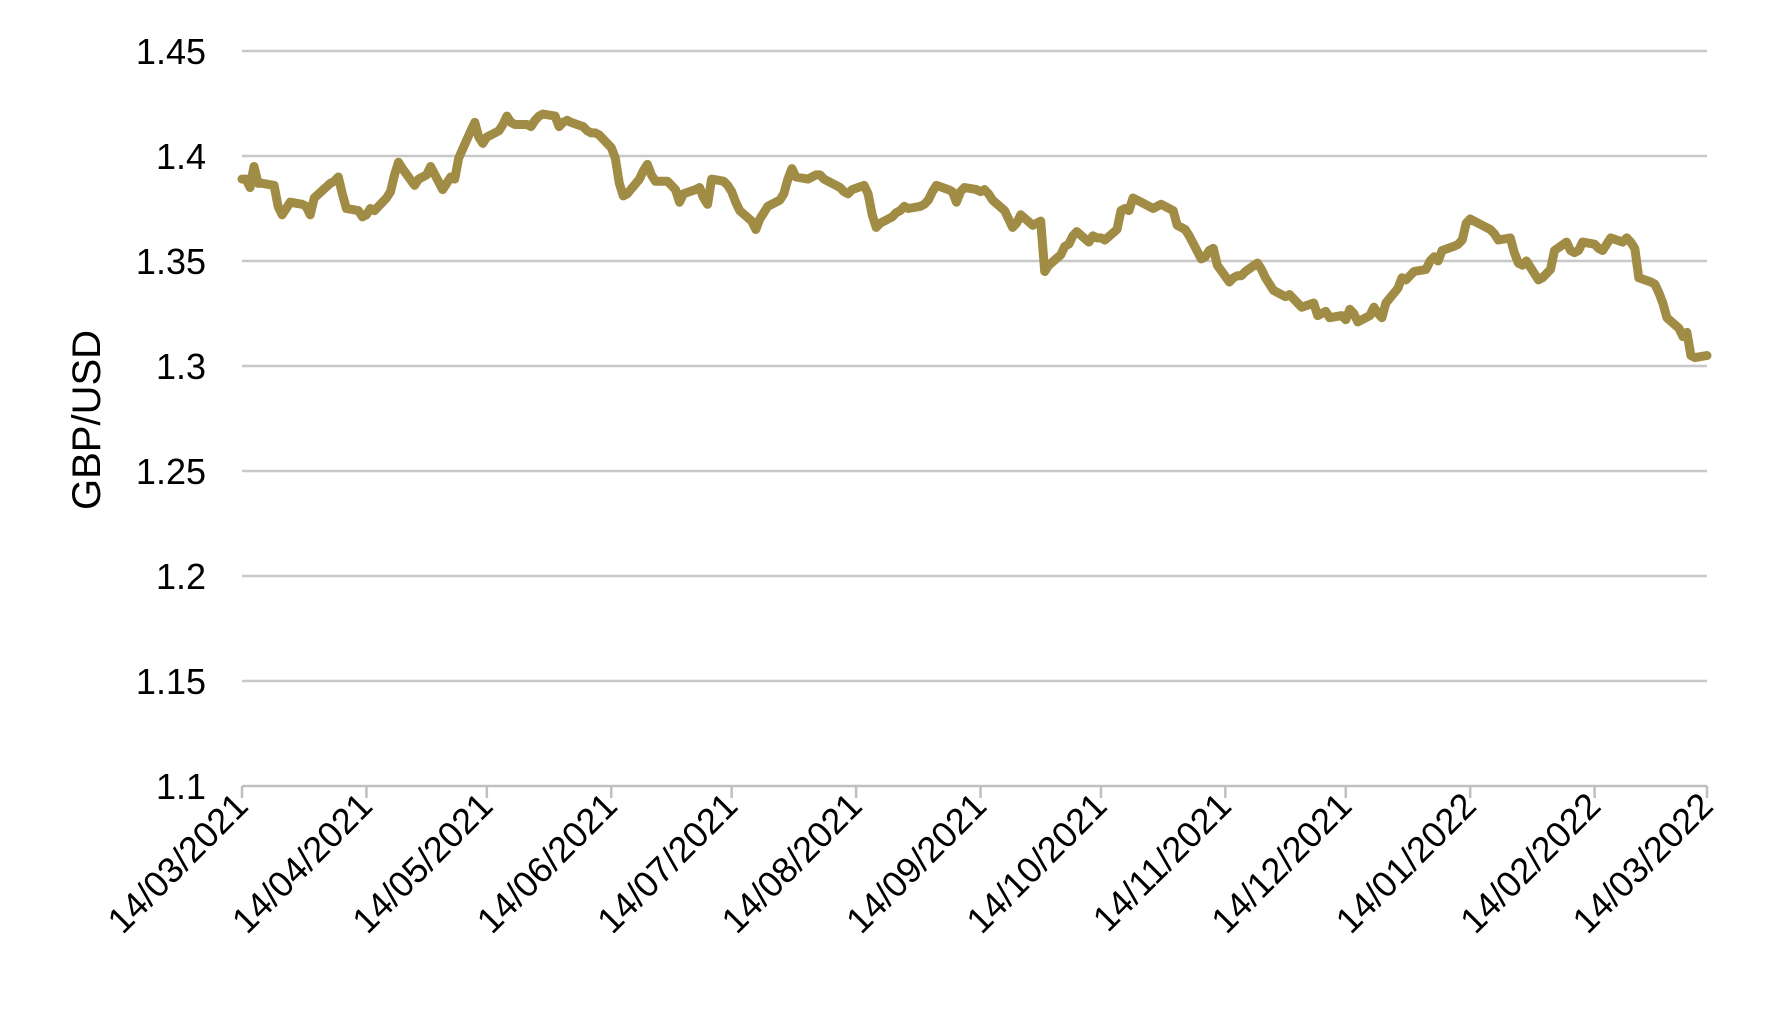 The image size is (1769, 1011). Describe the element at coordinates (171, 261) in the screenshot. I see `y-tick-label: 1.35` at that location.